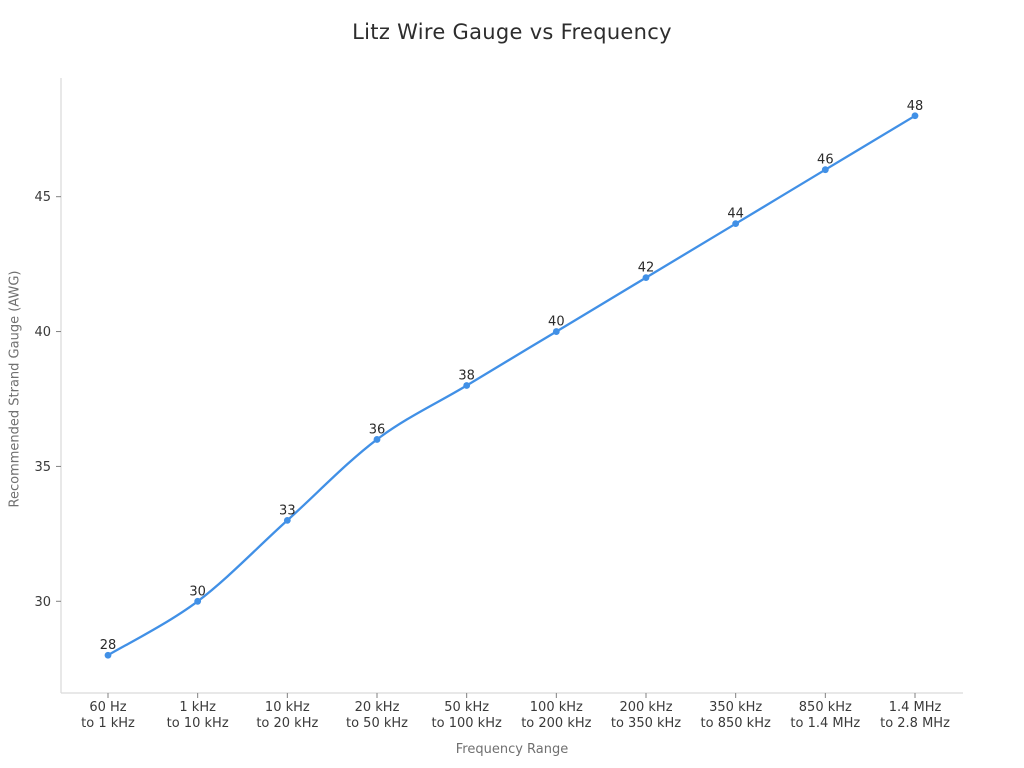  Describe the element at coordinates (466, 707) in the screenshot. I see `x-tick-label-line1: 50 kHz` at that location.